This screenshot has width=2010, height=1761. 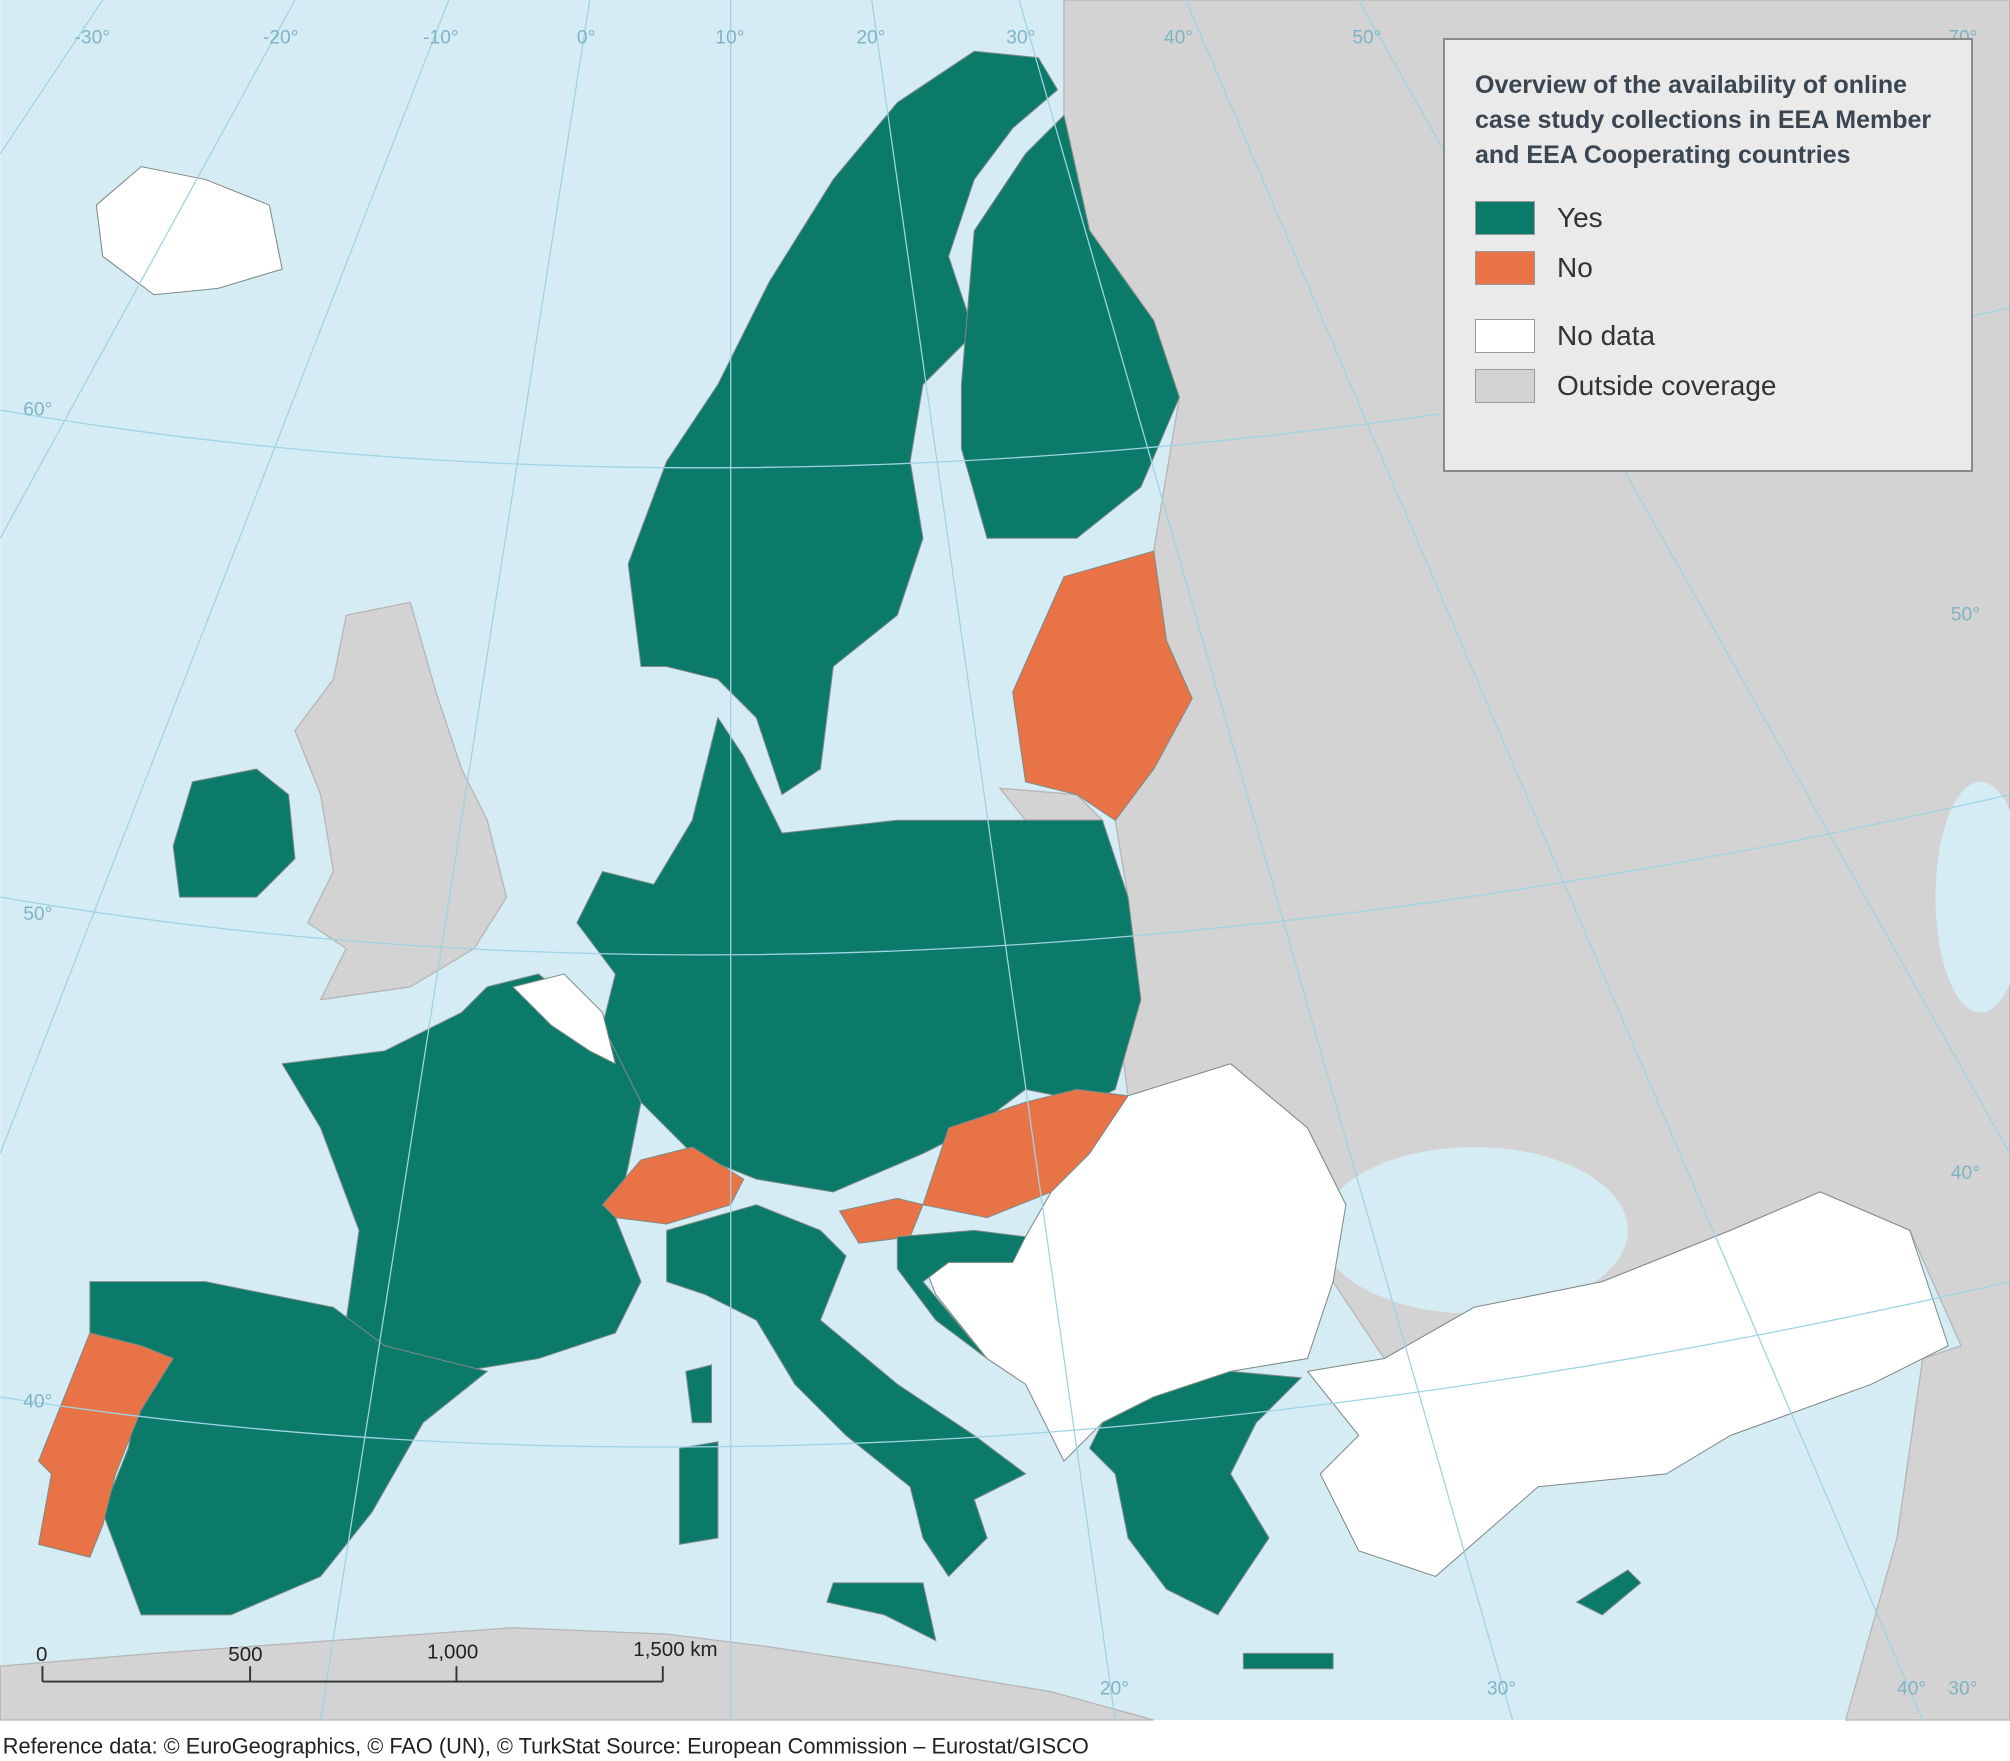 What do you see at coordinates (1708, 218) in the screenshot?
I see `legend-item: Yes` at bounding box center [1708, 218].